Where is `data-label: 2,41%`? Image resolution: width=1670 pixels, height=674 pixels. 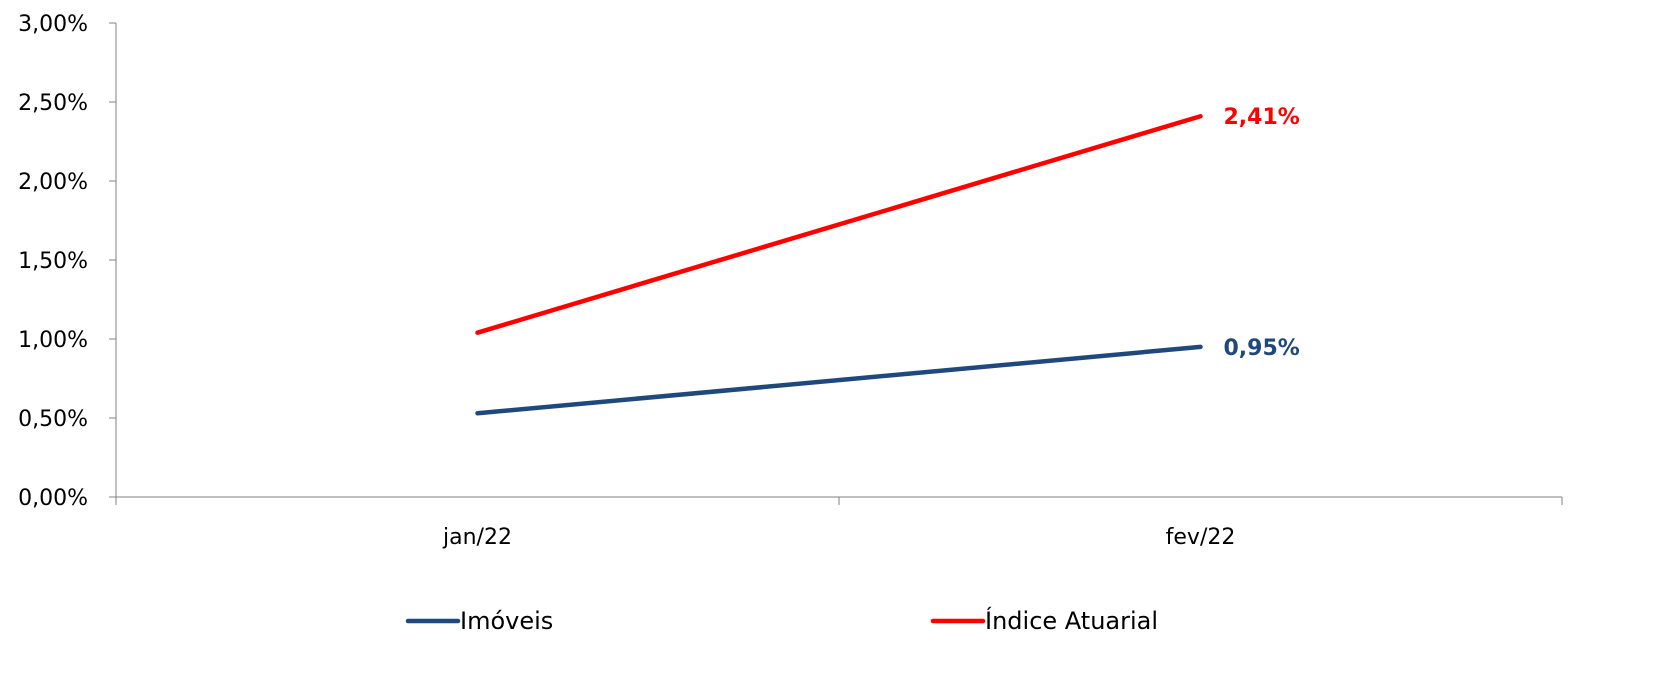
data-label: 2,41% is located at coordinates (1262, 117).